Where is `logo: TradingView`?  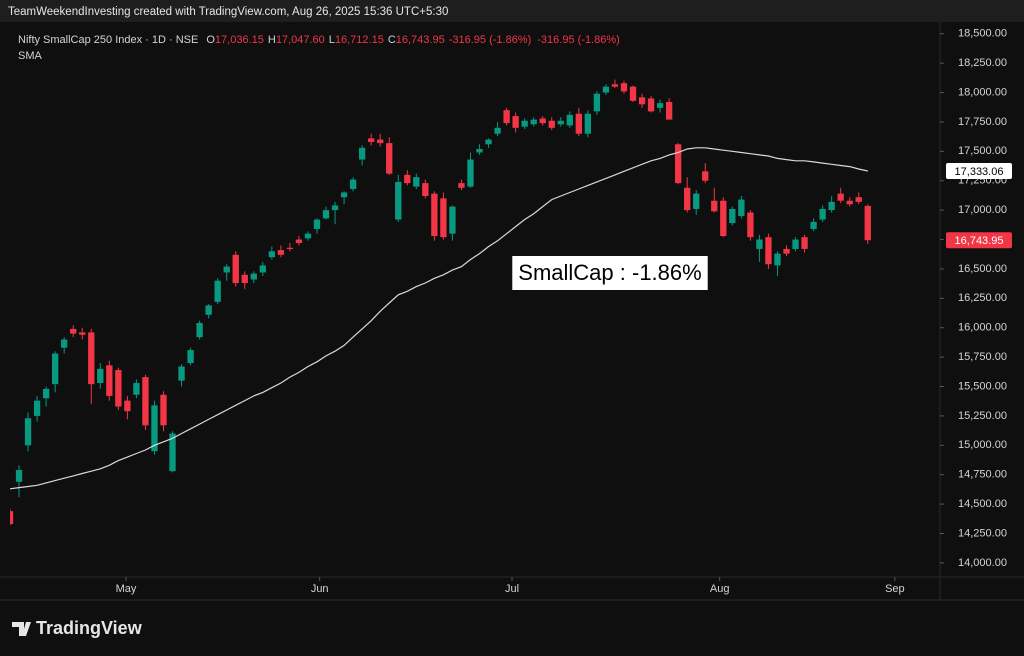
logo: TradingView is located at coordinates (77, 628).